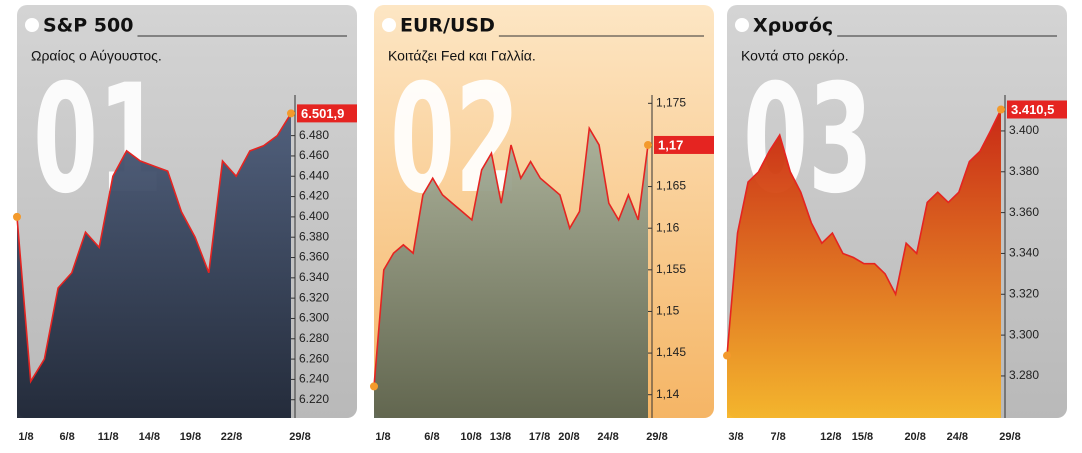 This screenshot has width=1082, height=453. I want to click on y-tick-label: 6.280, so click(314, 338).